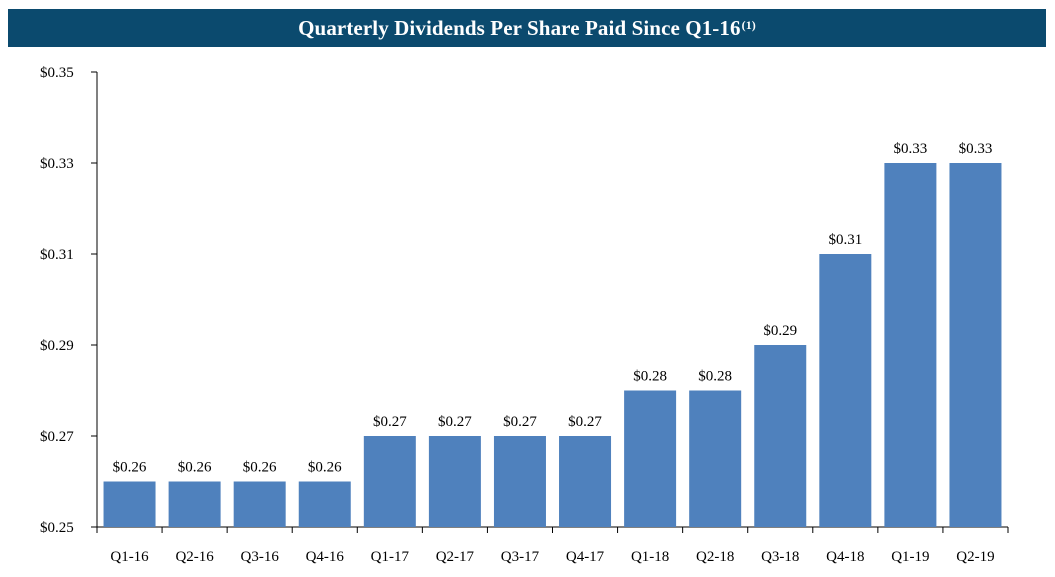 The image size is (1055, 577). What do you see at coordinates (325, 557) in the screenshot?
I see `x-tick-label: Q4-16` at bounding box center [325, 557].